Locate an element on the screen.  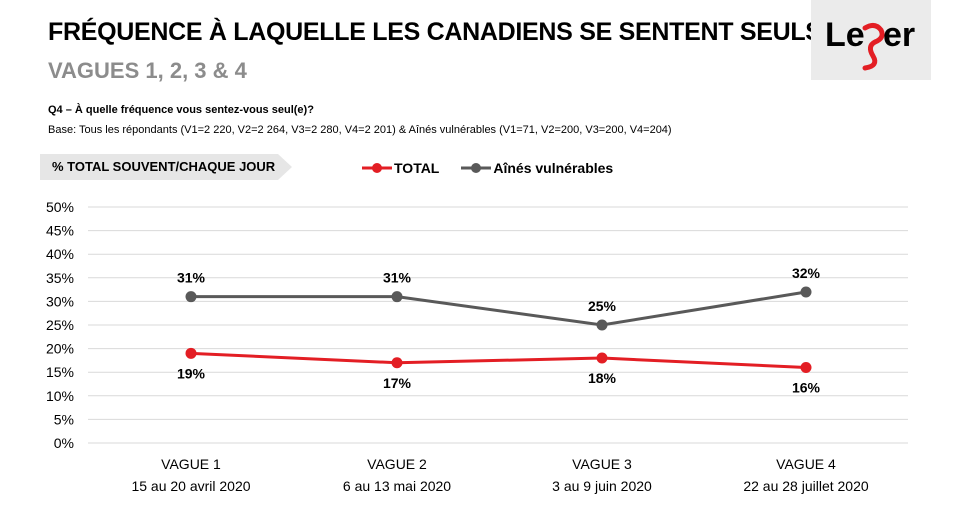
chart-series is located at coordinates (498, 329).